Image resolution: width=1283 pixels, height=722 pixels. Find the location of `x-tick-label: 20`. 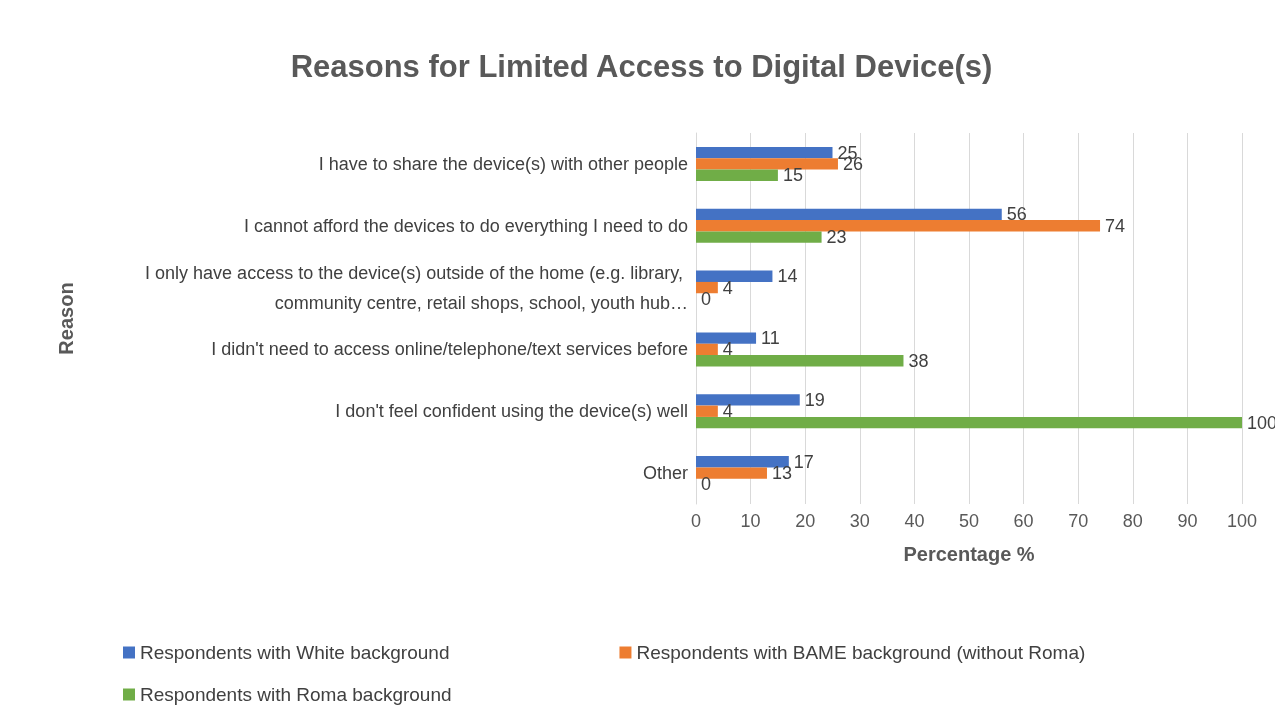

x-tick-label: 20 is located at coordinates (805, 521).